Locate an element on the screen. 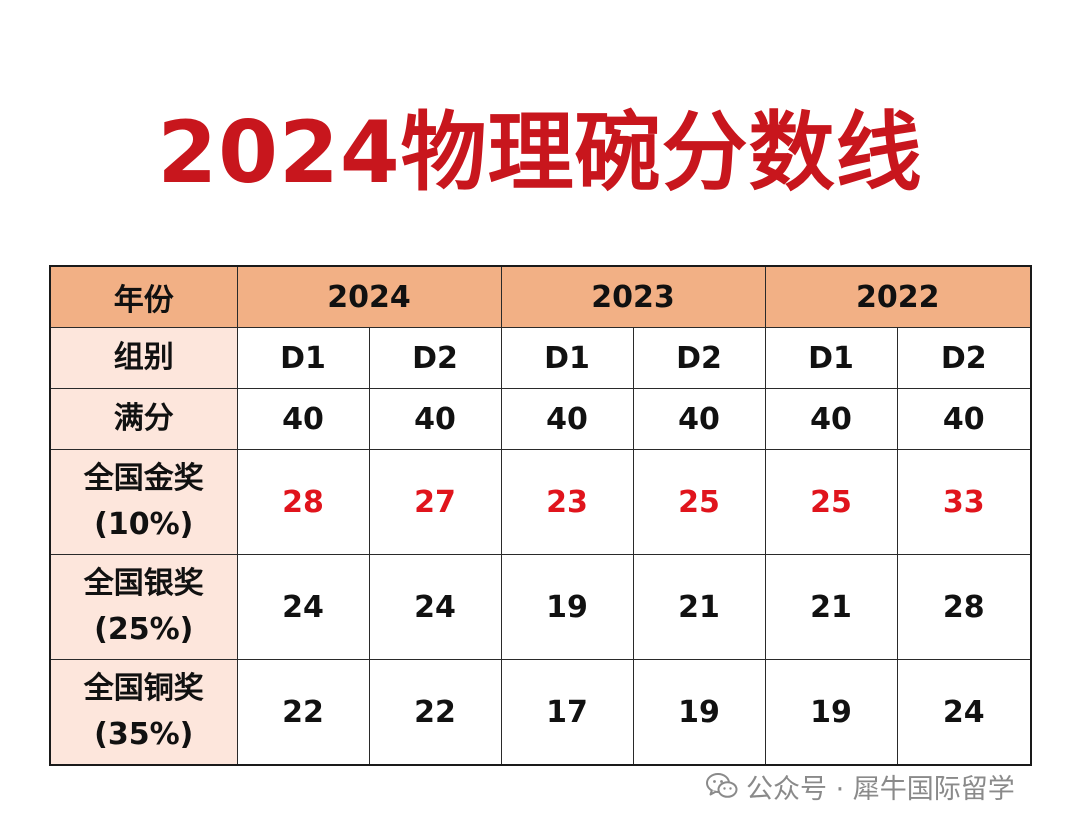 The height and width of the screenshot is (826, 1080). bronze-label-percent: (35%) is located at coordinates (144, 734).